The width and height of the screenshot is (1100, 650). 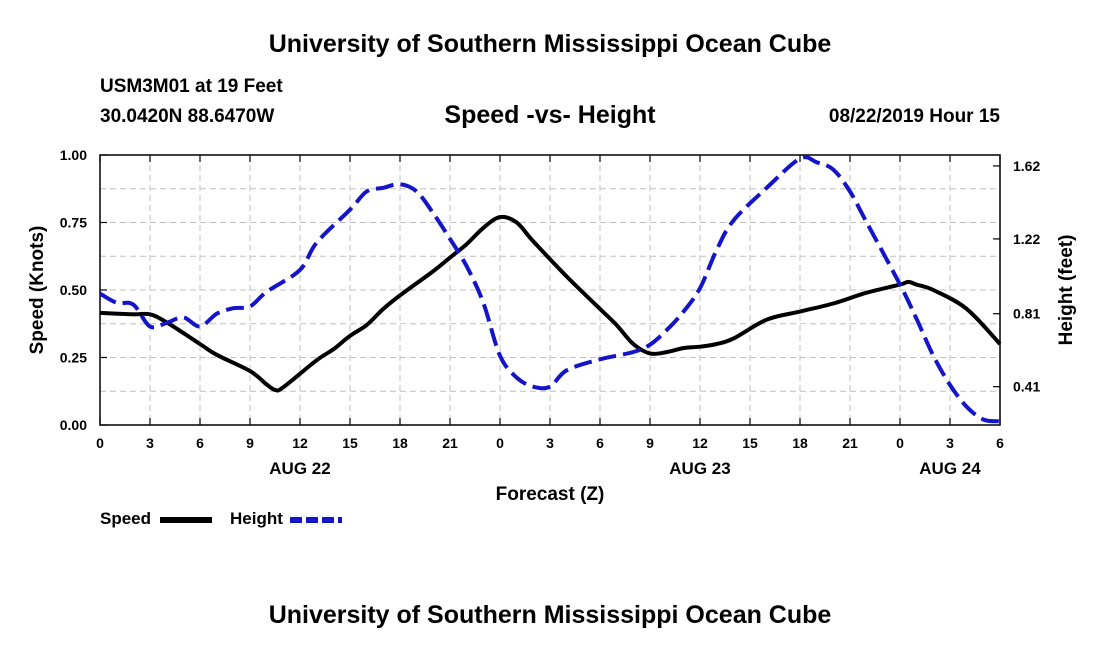 I want to click on y2-tick-label: 0.81, so click(x=1026, y=314).